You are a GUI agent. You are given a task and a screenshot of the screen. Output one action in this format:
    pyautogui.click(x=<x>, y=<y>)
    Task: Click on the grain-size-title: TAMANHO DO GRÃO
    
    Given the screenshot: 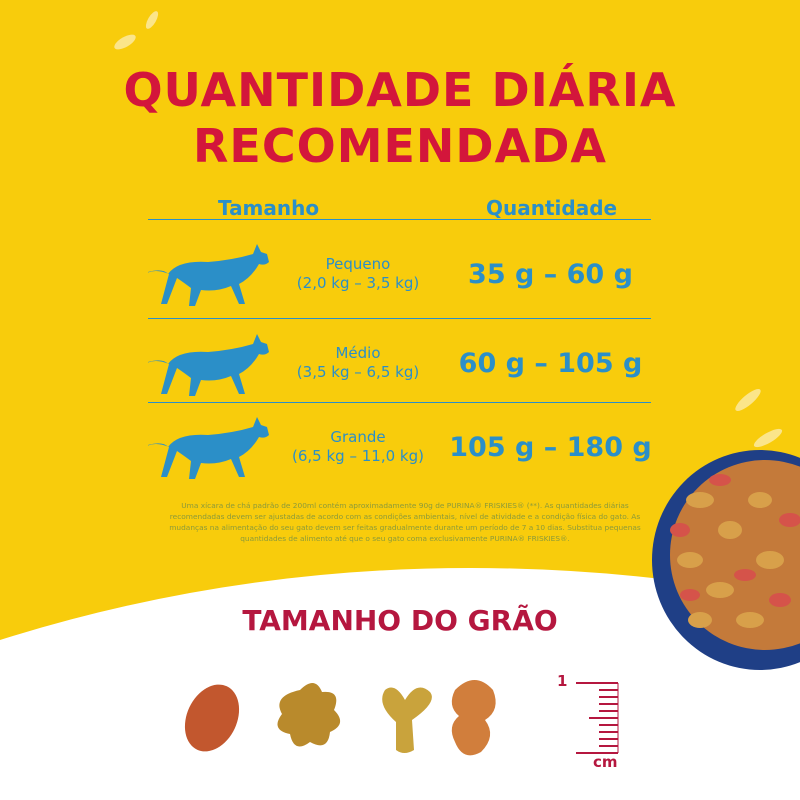 What is the action you would take?
    pyautogui.click(x=400, y=620)
    